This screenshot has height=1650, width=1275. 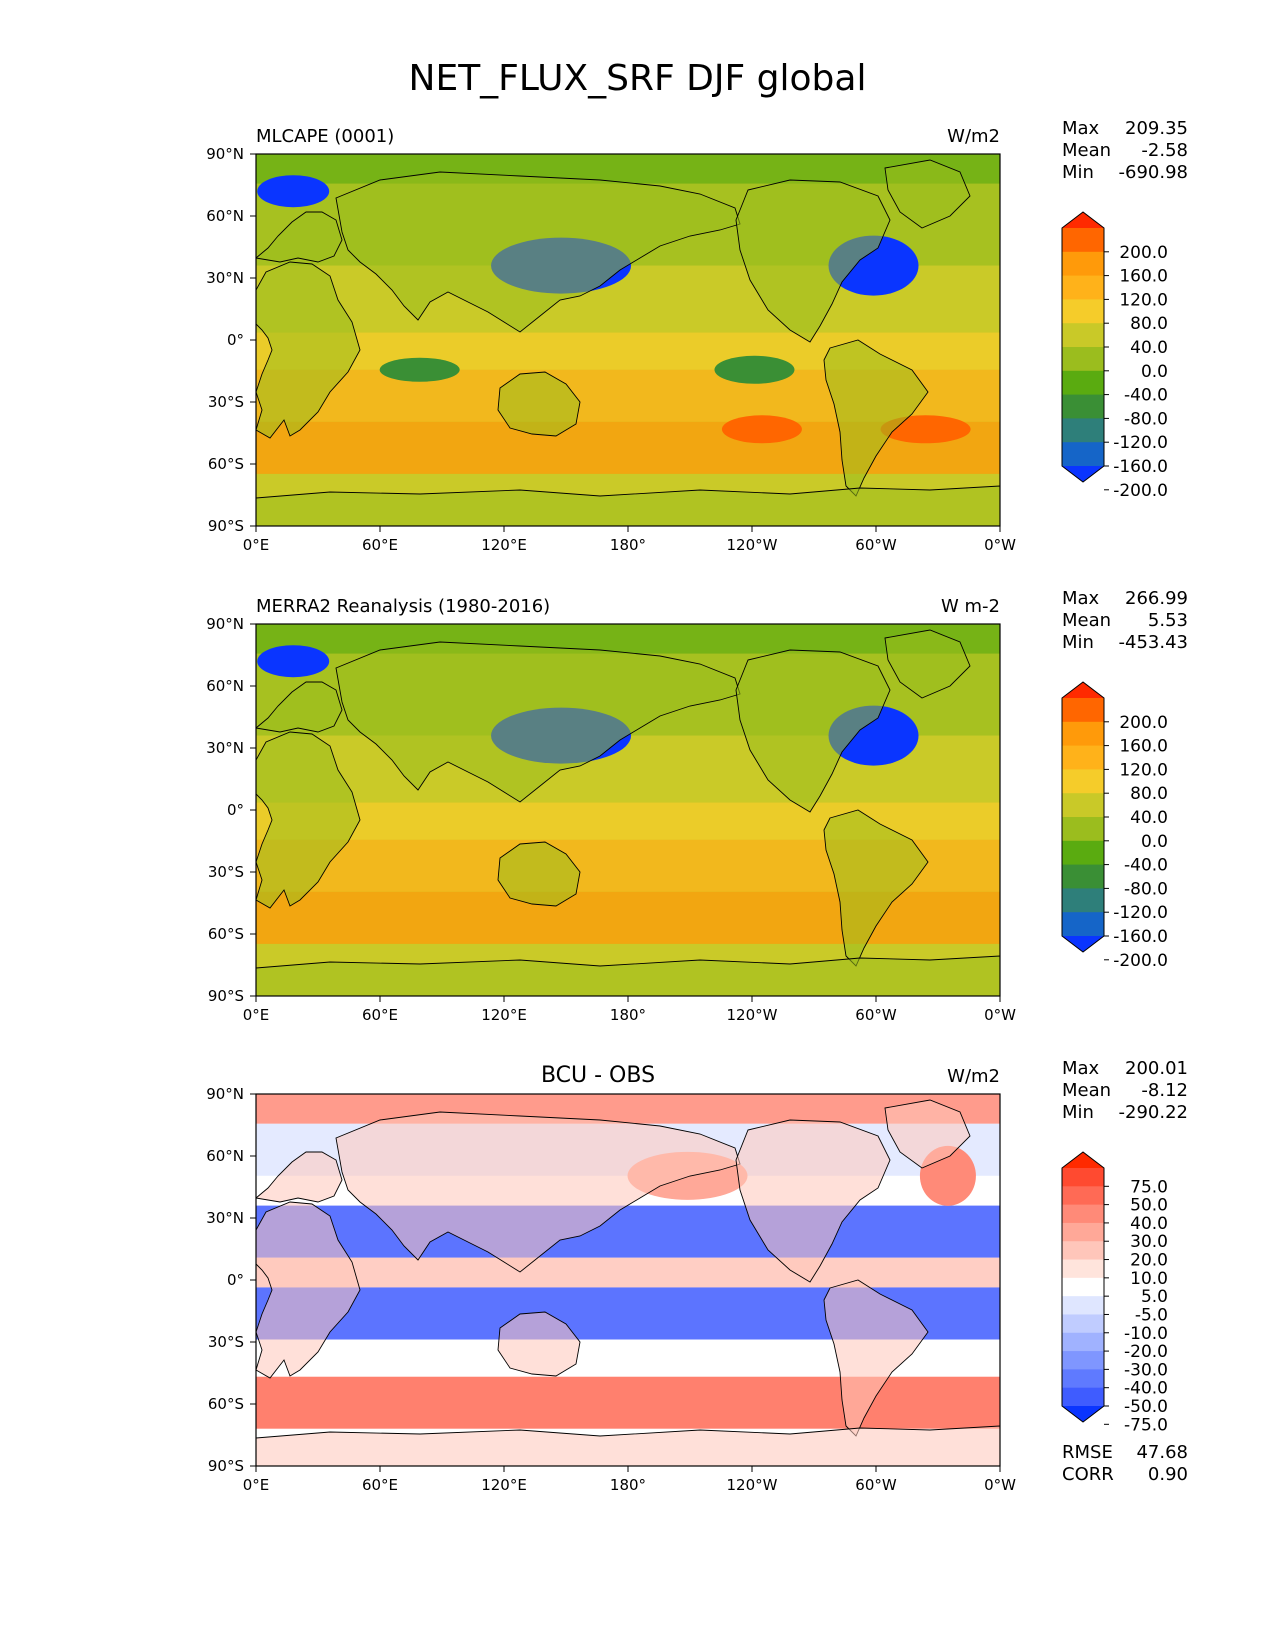 What do you see at coordinates (637, 78) in the screenshot?
I see `figure-title: NET_FLUX_SRF DJF global` at bounding box center [637, 78].